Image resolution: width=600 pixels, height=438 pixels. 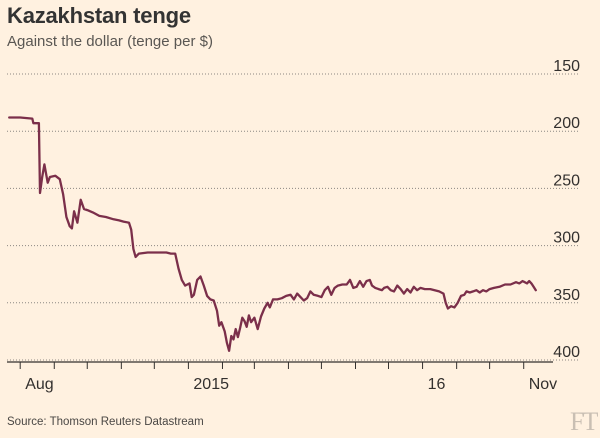 What do you see at coordinates (566, 66) in the screenshot?
I see `y-tick-label: 150` at bounding box center [566, 66].